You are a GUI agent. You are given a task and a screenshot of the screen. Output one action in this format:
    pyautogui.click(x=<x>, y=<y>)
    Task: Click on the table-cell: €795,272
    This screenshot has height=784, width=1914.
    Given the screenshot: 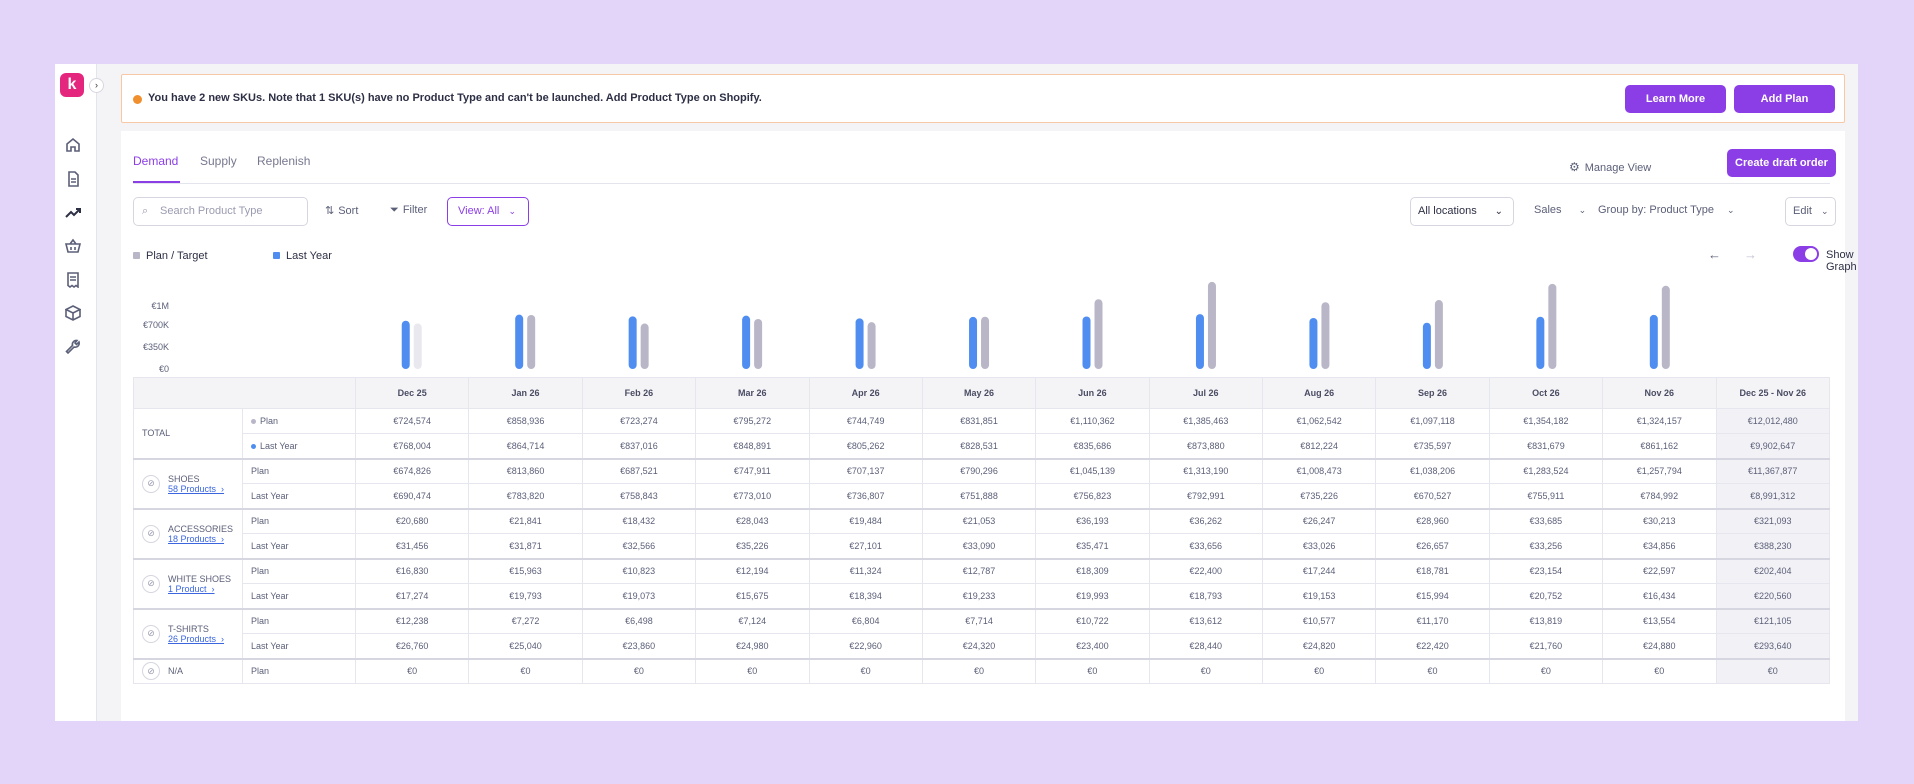 What is the action you would take?
    pyautogui.click(x=752, y=421)
    